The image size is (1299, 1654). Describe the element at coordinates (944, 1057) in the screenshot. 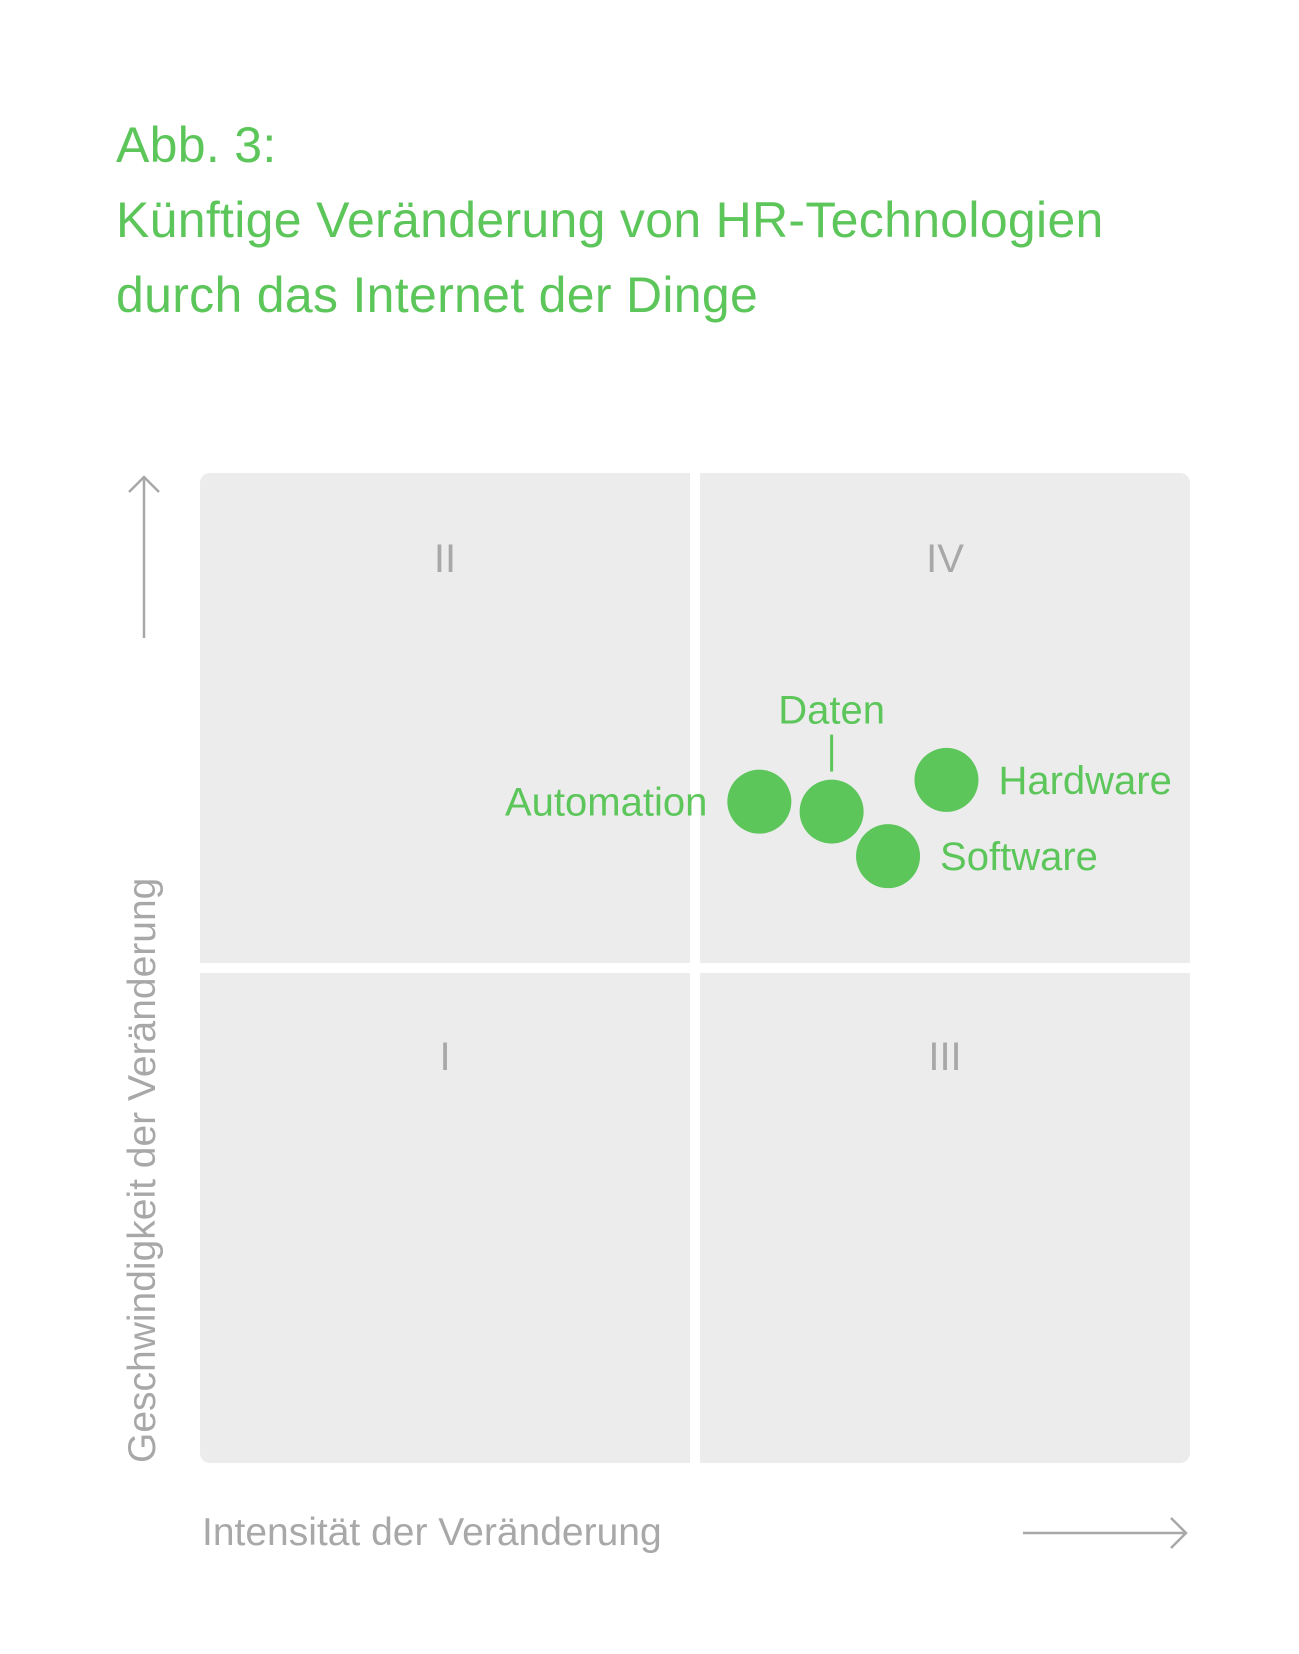

I see `quadrant-label-III: III` at that location.